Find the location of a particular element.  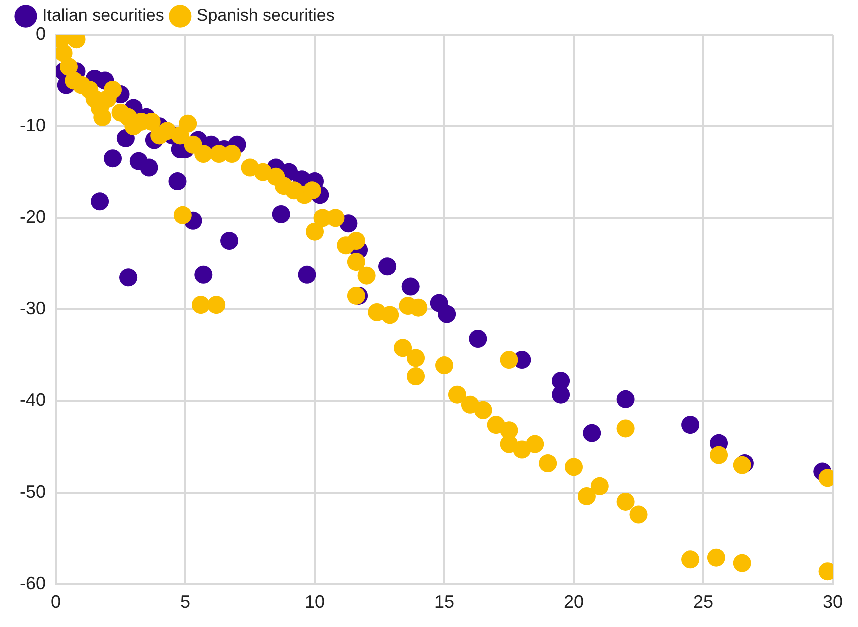

x-tick-label: 0 is located at coordinates (56, 602).